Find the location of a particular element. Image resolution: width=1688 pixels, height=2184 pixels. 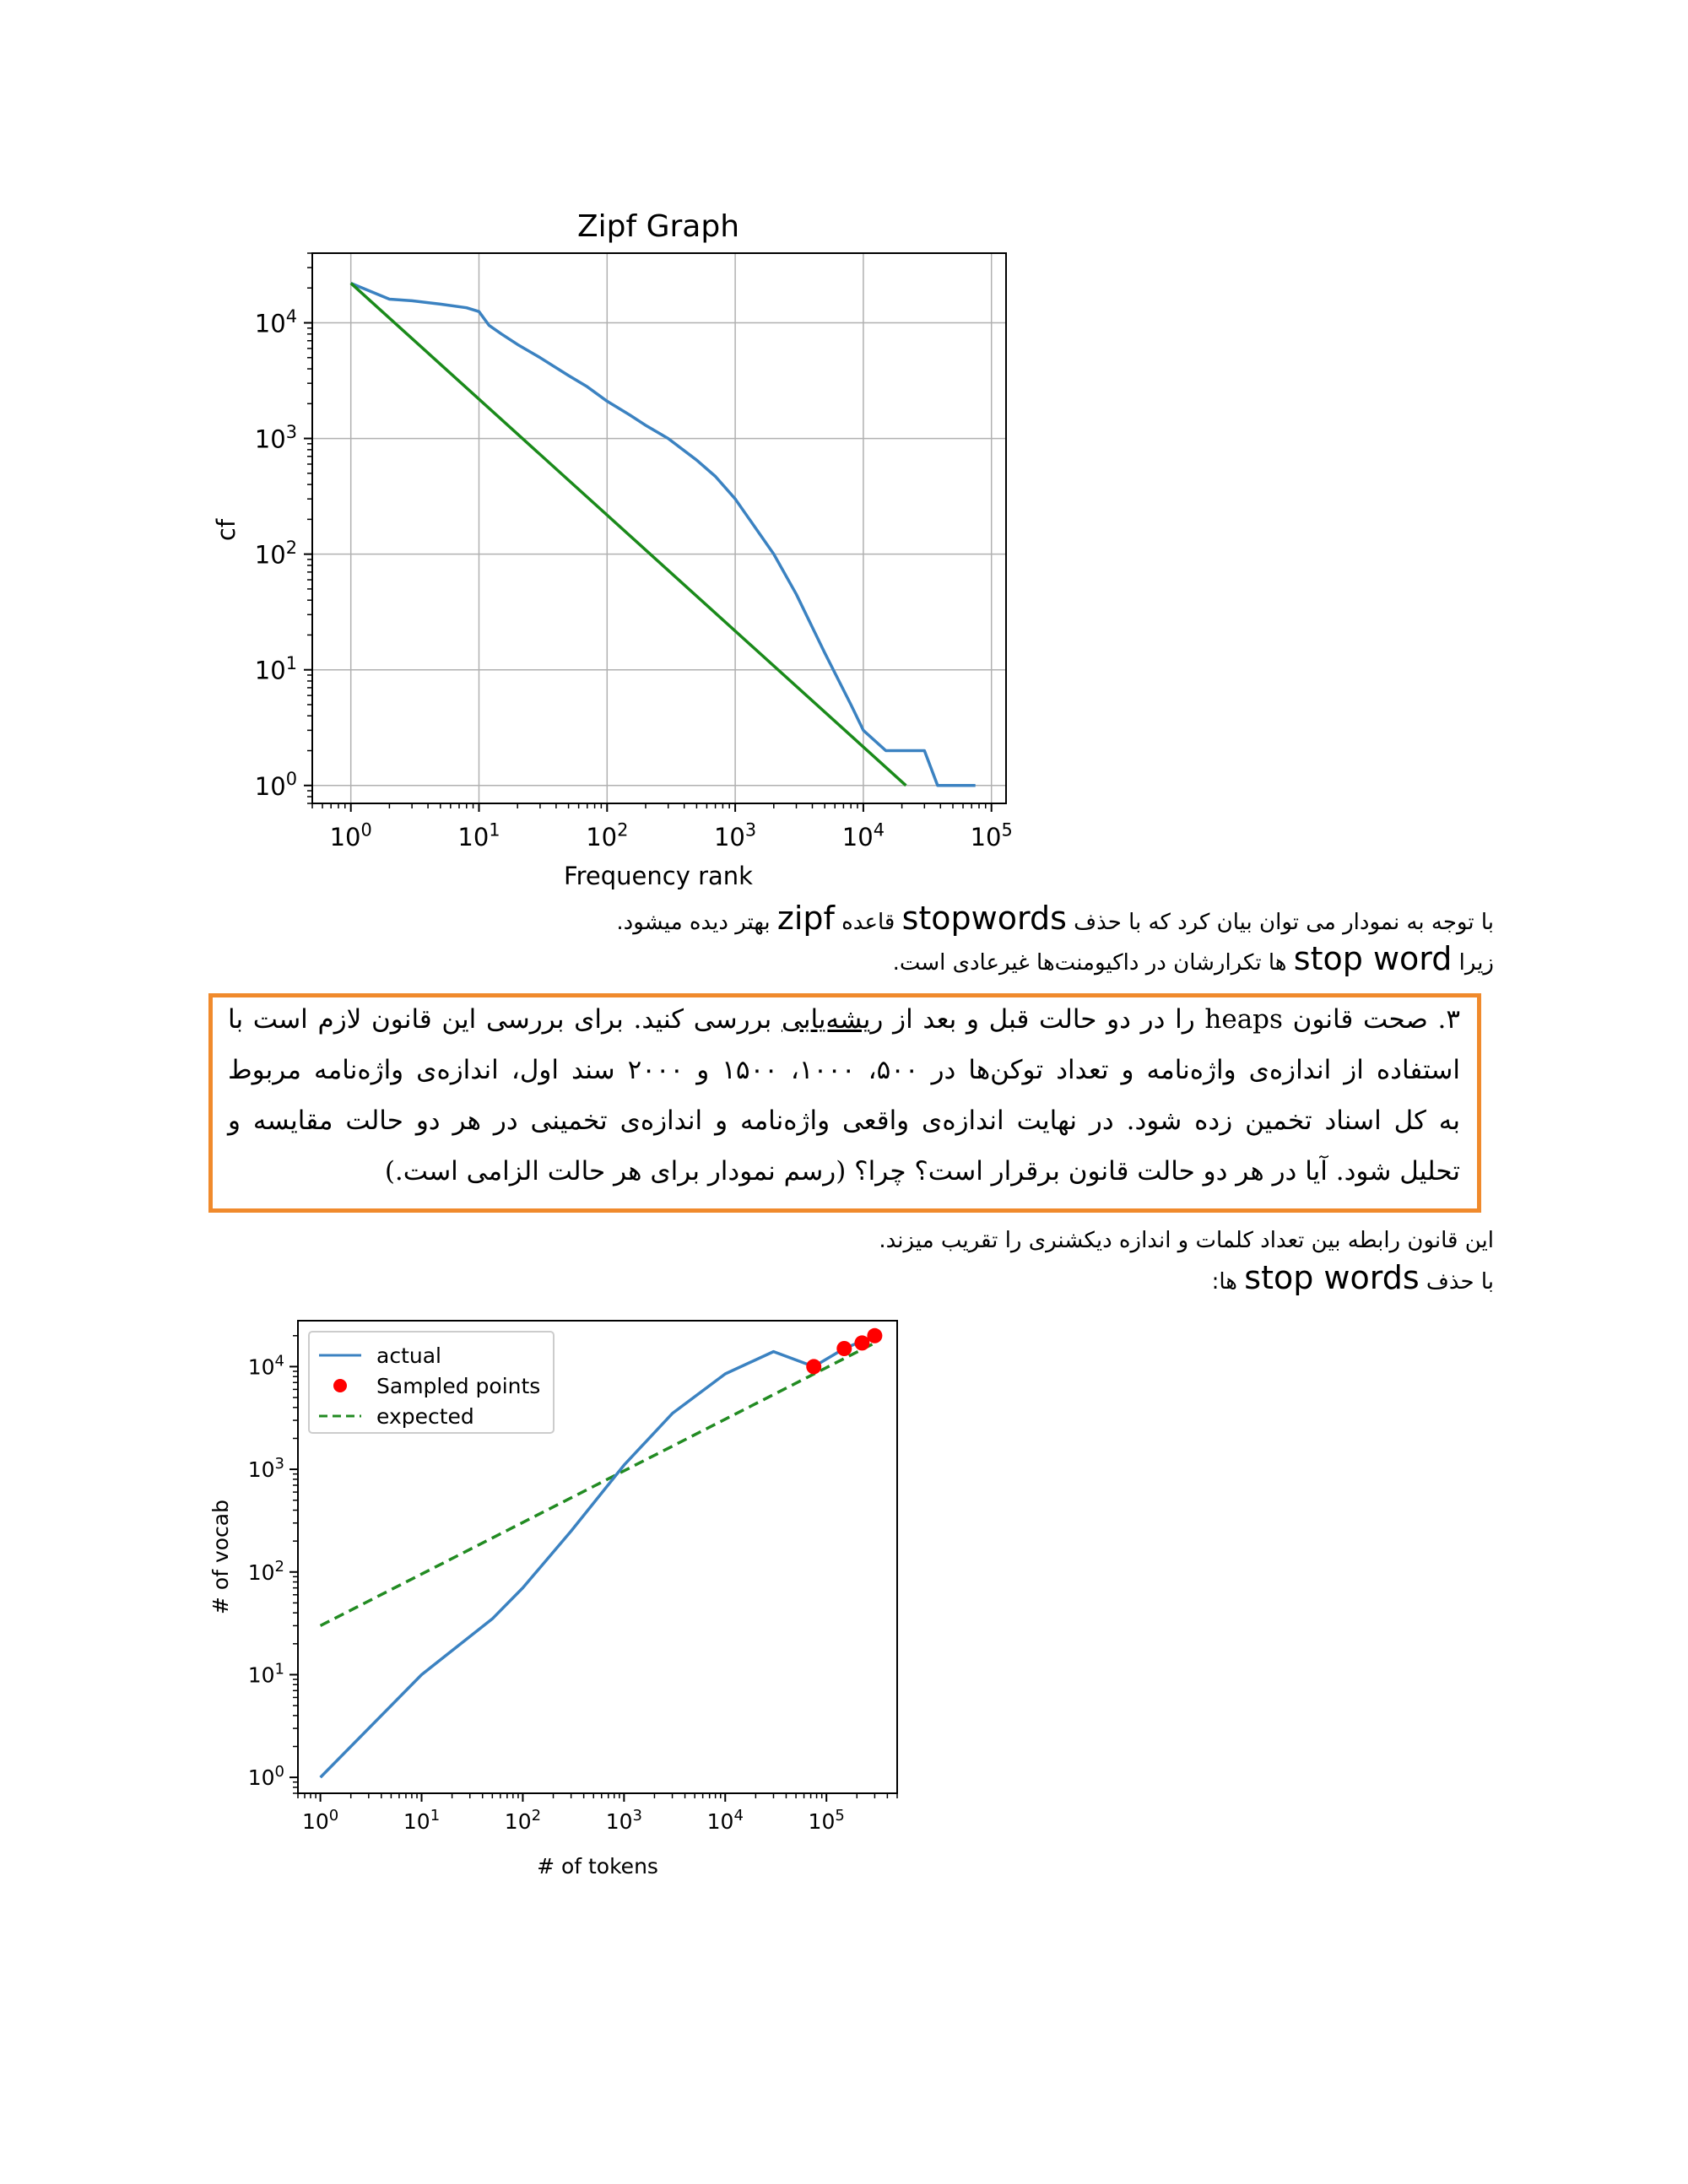

zipf-plot-frame is located at coordinates (659, 528).